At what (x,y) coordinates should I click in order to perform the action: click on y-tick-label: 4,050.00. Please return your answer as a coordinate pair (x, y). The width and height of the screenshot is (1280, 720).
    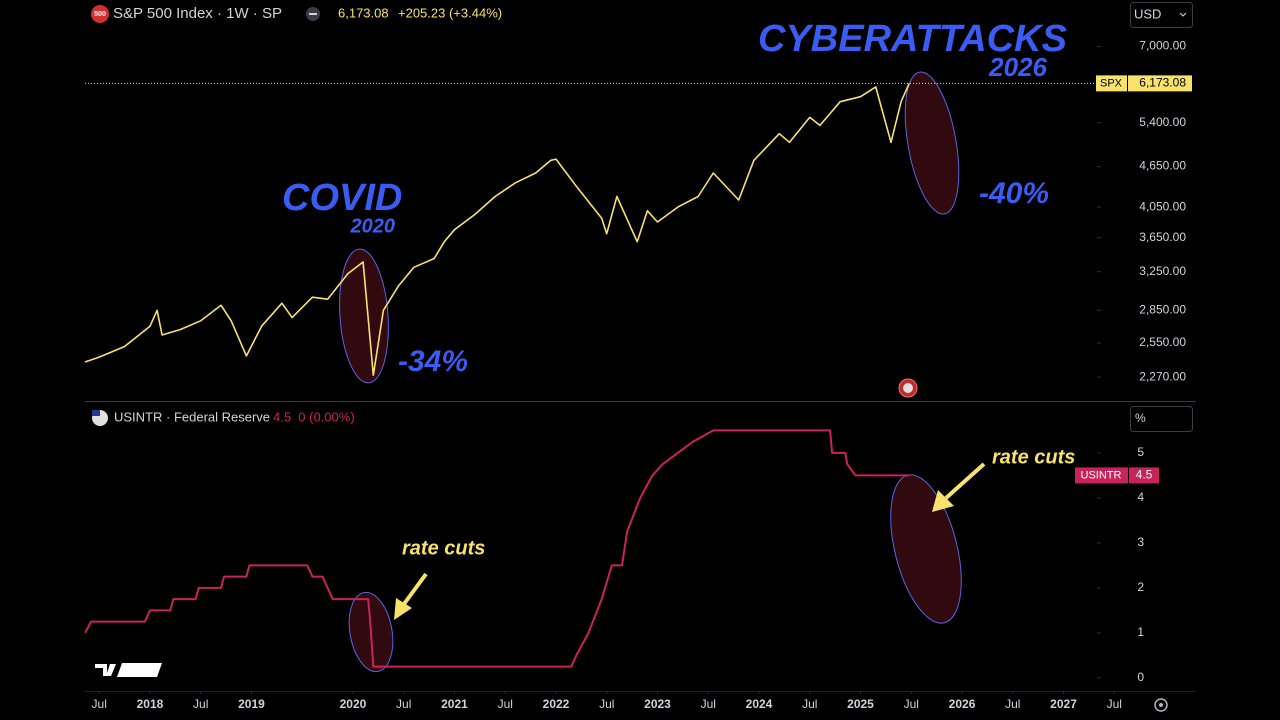
    Looking at the image, I should click on (1162, 206).